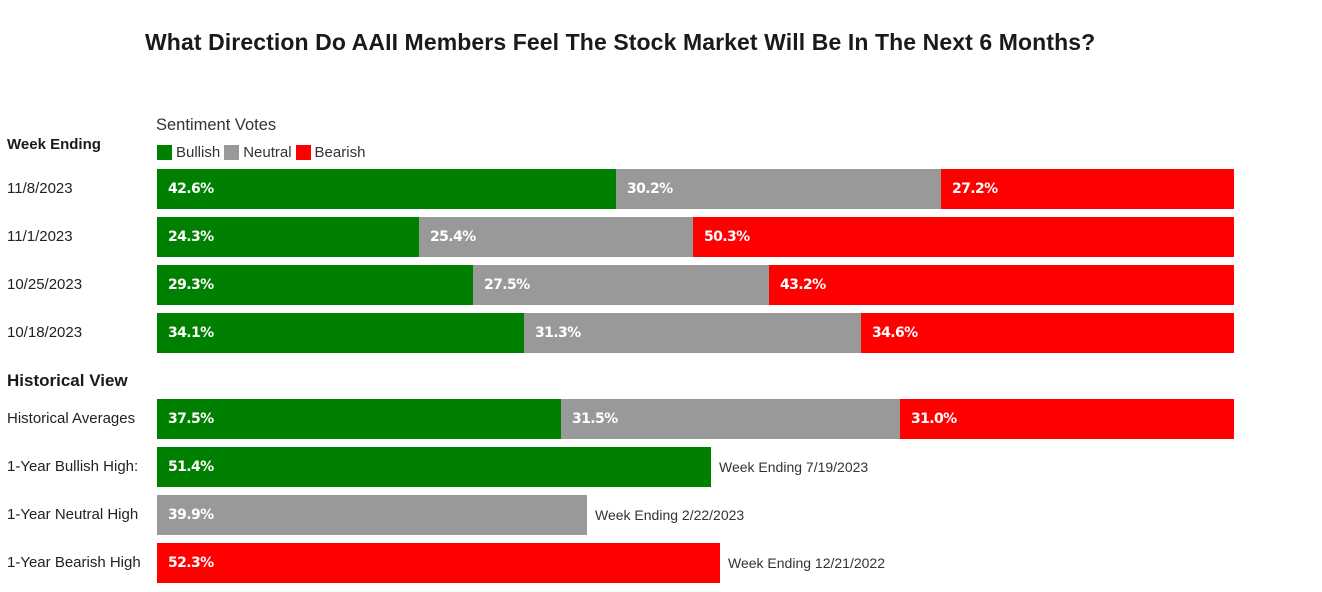 Image resolution: width=1322 pixels, height=592 pixels. I want to click on legend-item-neutral: Neutral, so click(258, 152).